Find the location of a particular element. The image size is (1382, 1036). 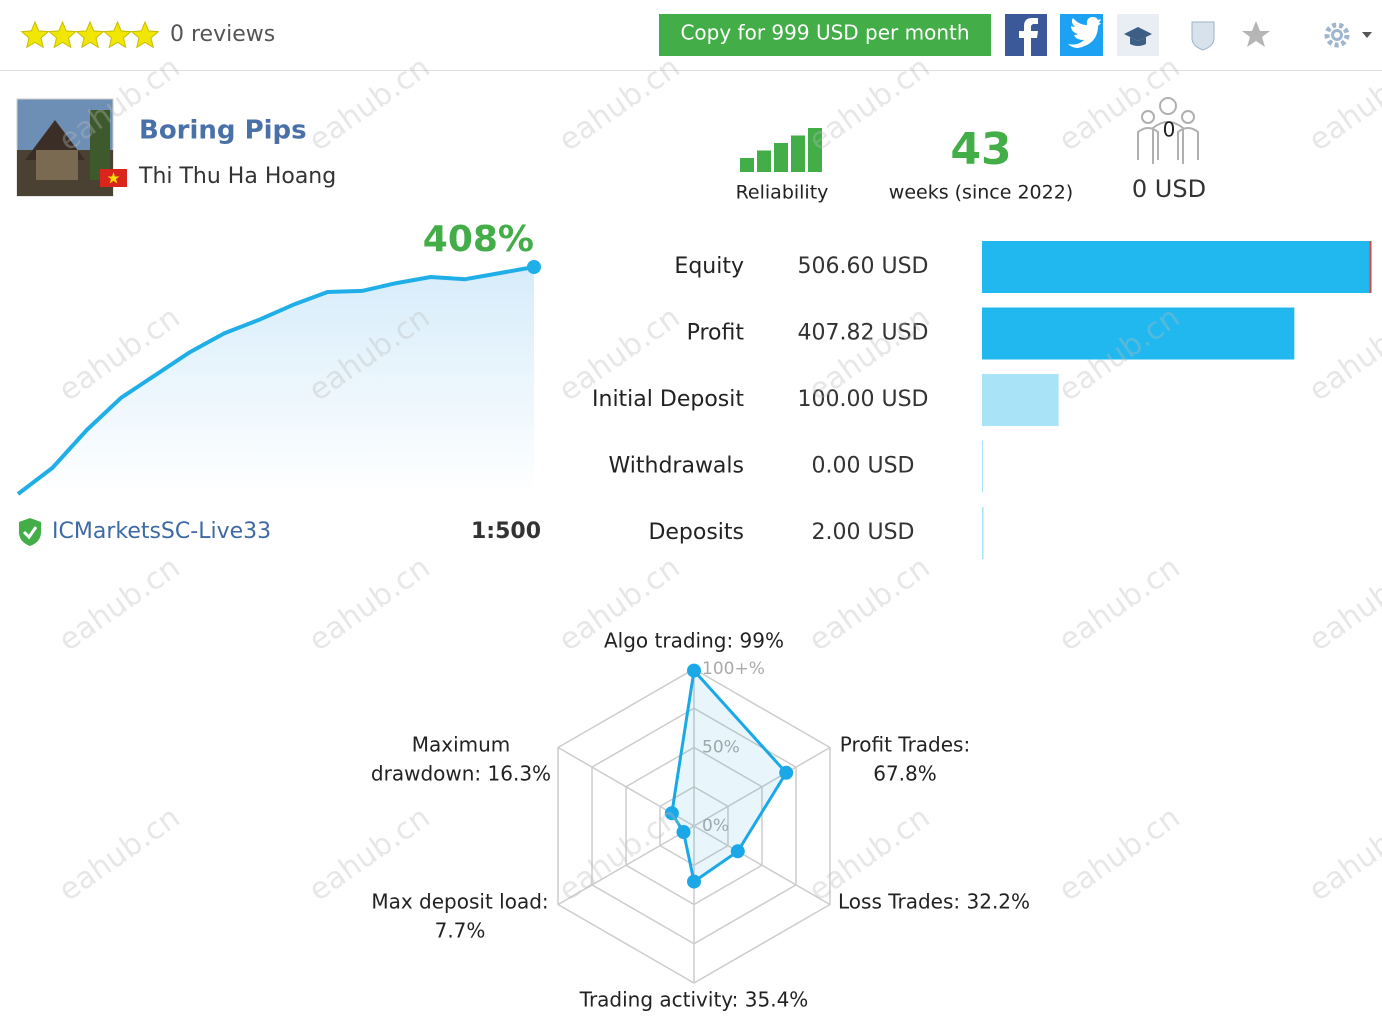

leverage: 1:500 is located at coordinates (506, 531).